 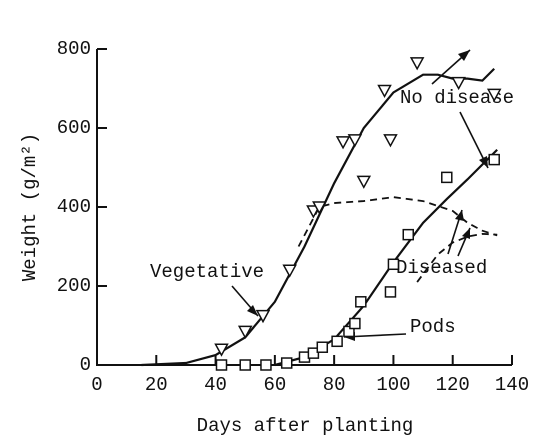 I want to click on x-tick-label: 0, so click(x=96, y=385).